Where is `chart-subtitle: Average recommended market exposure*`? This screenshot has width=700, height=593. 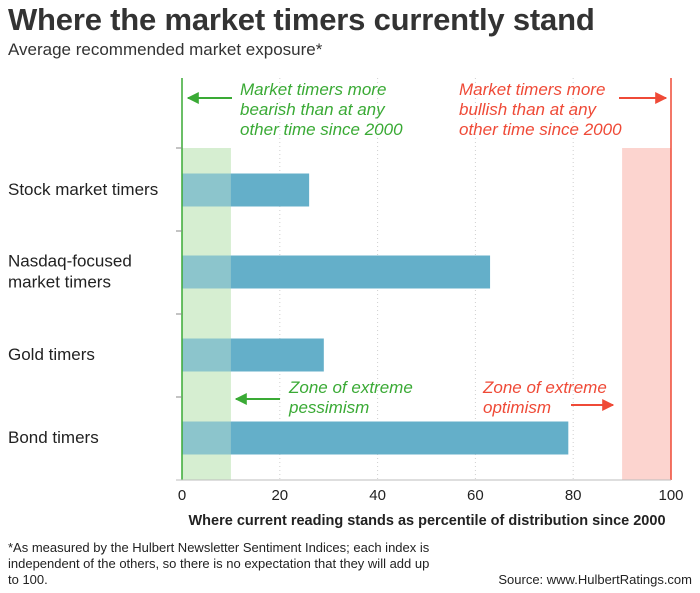
chart-subtitle: Average recommended market exposure* is located at coordinates (165, 49).